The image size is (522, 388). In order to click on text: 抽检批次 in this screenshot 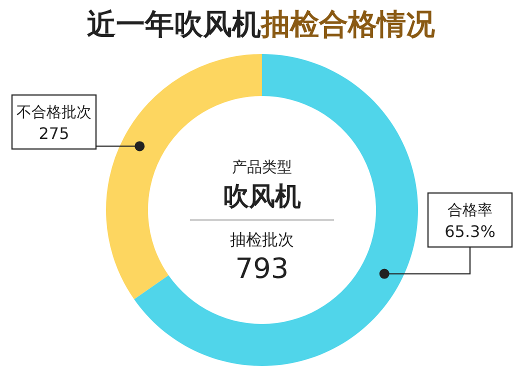, I will do `click(262, 239)`.